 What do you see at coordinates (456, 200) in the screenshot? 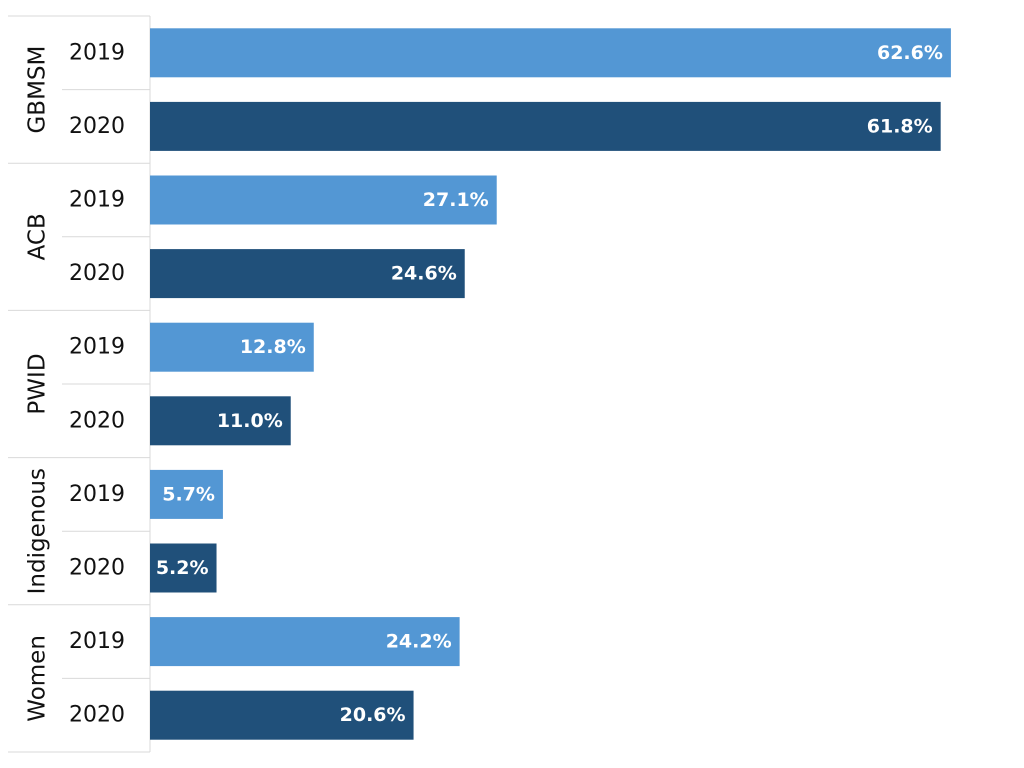
I see `value-label: 27.1%` at bounding box center [456, 200].